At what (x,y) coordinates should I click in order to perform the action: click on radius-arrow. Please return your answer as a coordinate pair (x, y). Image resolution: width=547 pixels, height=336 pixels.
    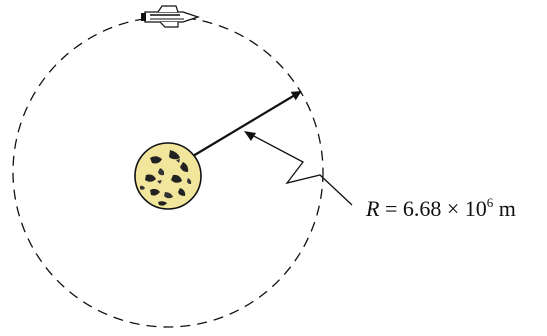
    Looking at the image, I should click on (247, 123).